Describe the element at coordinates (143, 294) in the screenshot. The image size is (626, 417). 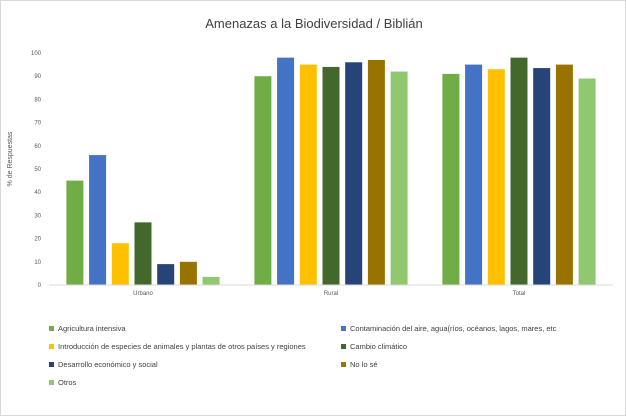
I see `x-tick-label: Urbano` at that location.